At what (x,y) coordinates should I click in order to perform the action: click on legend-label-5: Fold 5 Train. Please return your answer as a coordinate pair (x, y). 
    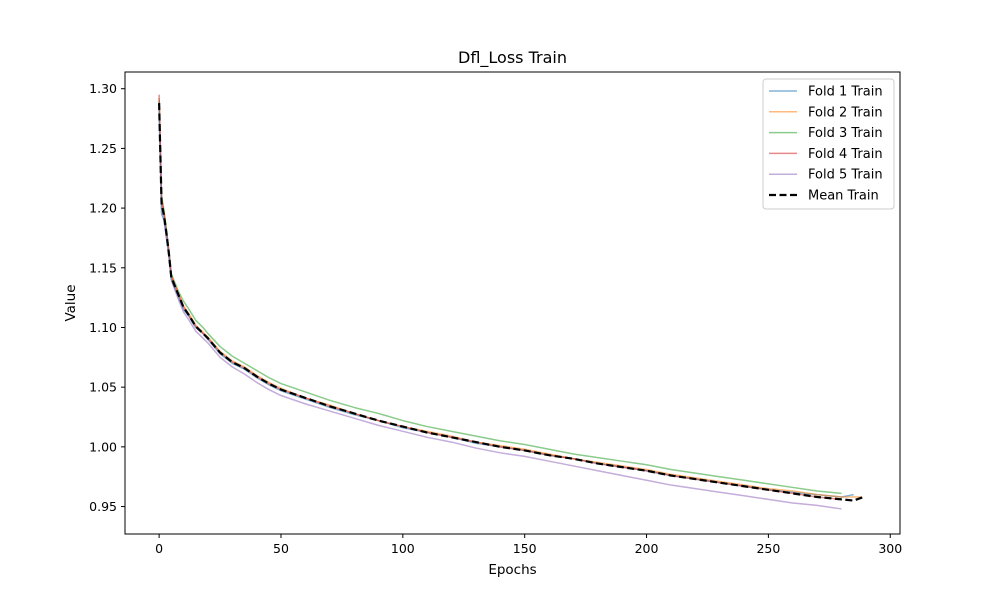
    Looking at the image, I should click on (845, 175).